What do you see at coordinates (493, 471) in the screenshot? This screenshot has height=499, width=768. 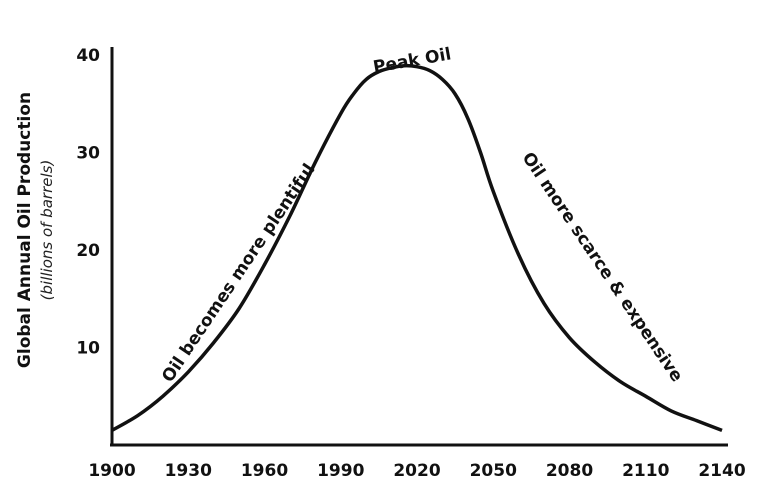 I see `x-tick-label: 2050` at bounding box center [493, 471].